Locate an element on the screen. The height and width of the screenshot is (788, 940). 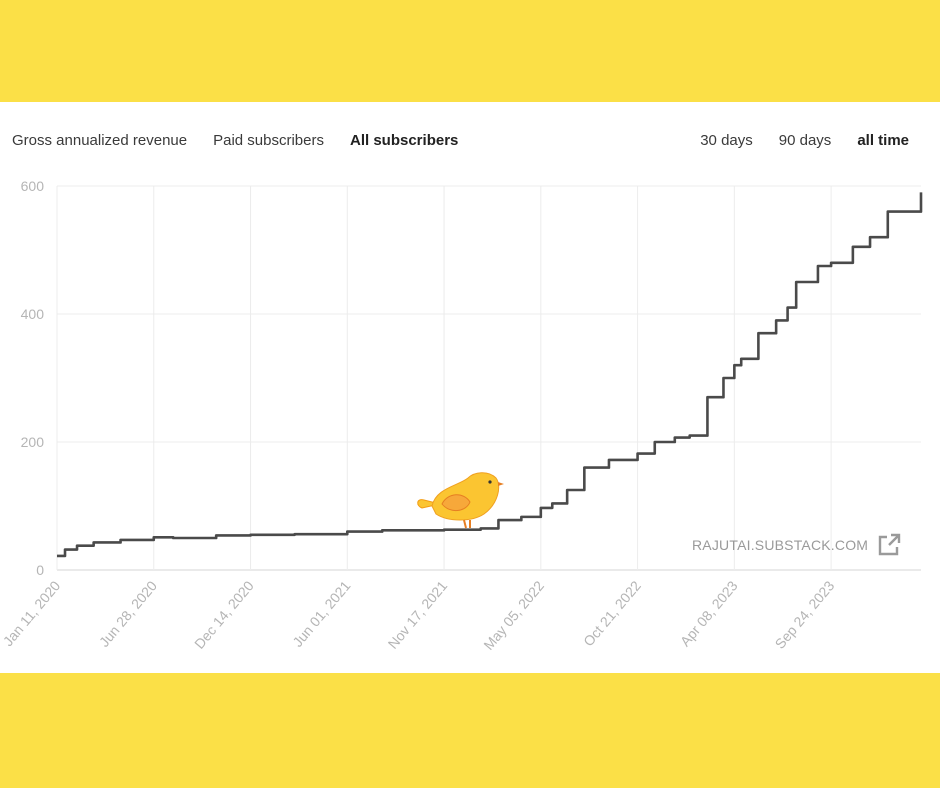
x-tick-label: Apr 08, 2023 is located at coordinates (709, 613).